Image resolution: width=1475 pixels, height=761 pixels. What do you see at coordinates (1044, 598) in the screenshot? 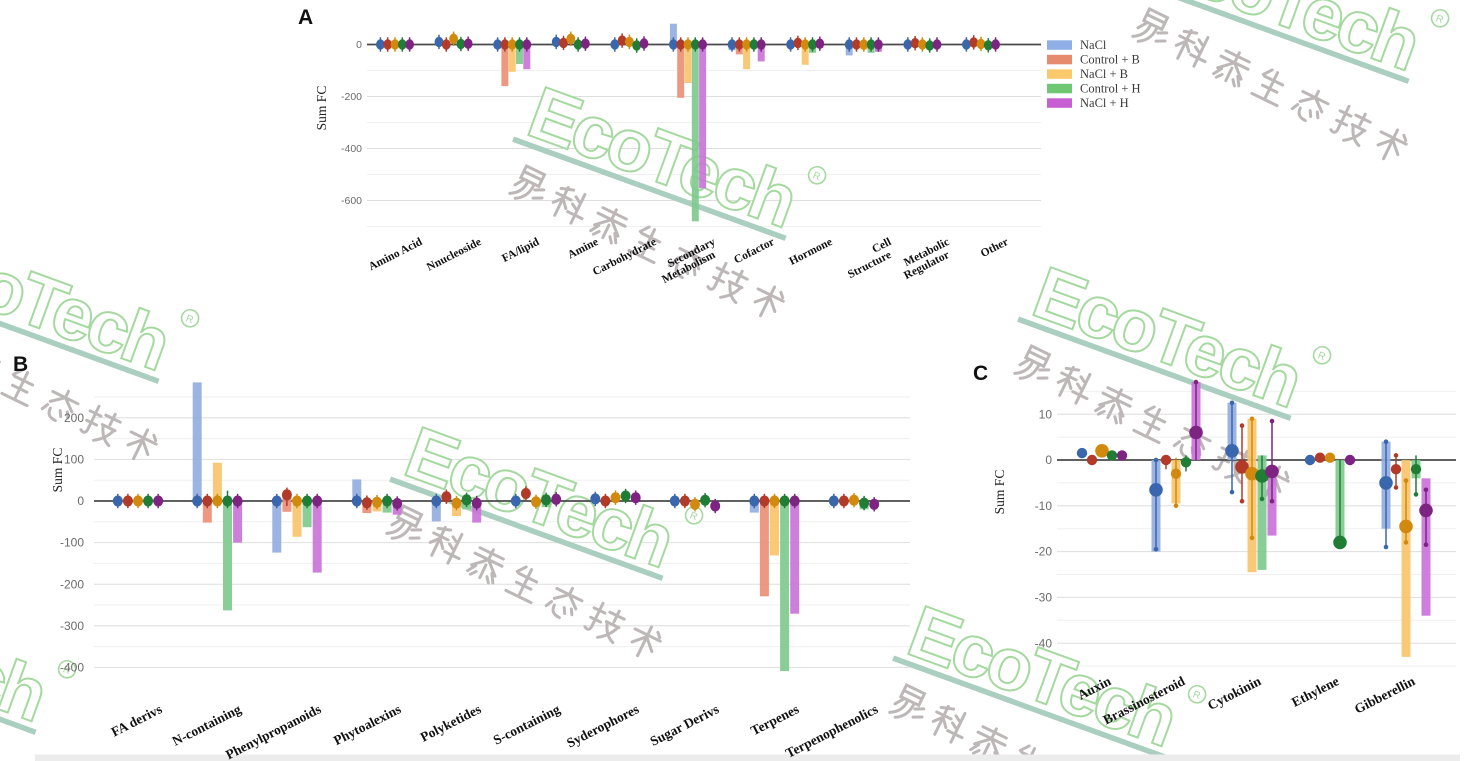
I see `svg-text: -30` at bounding box center [1044, 598].